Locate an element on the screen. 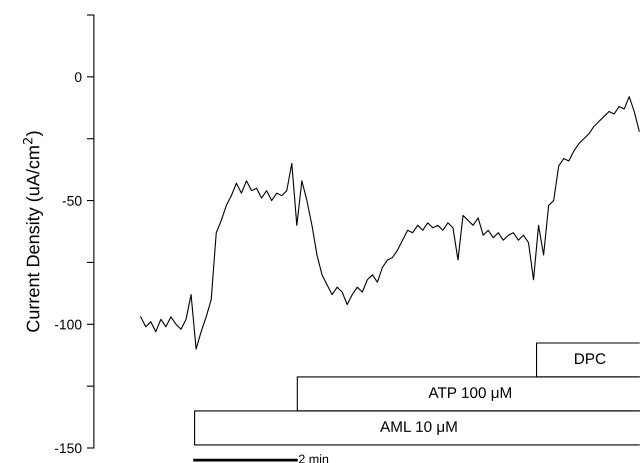 The image size is (643, 463). annotation: AML 10 μM is located at coordinates (418, 428).